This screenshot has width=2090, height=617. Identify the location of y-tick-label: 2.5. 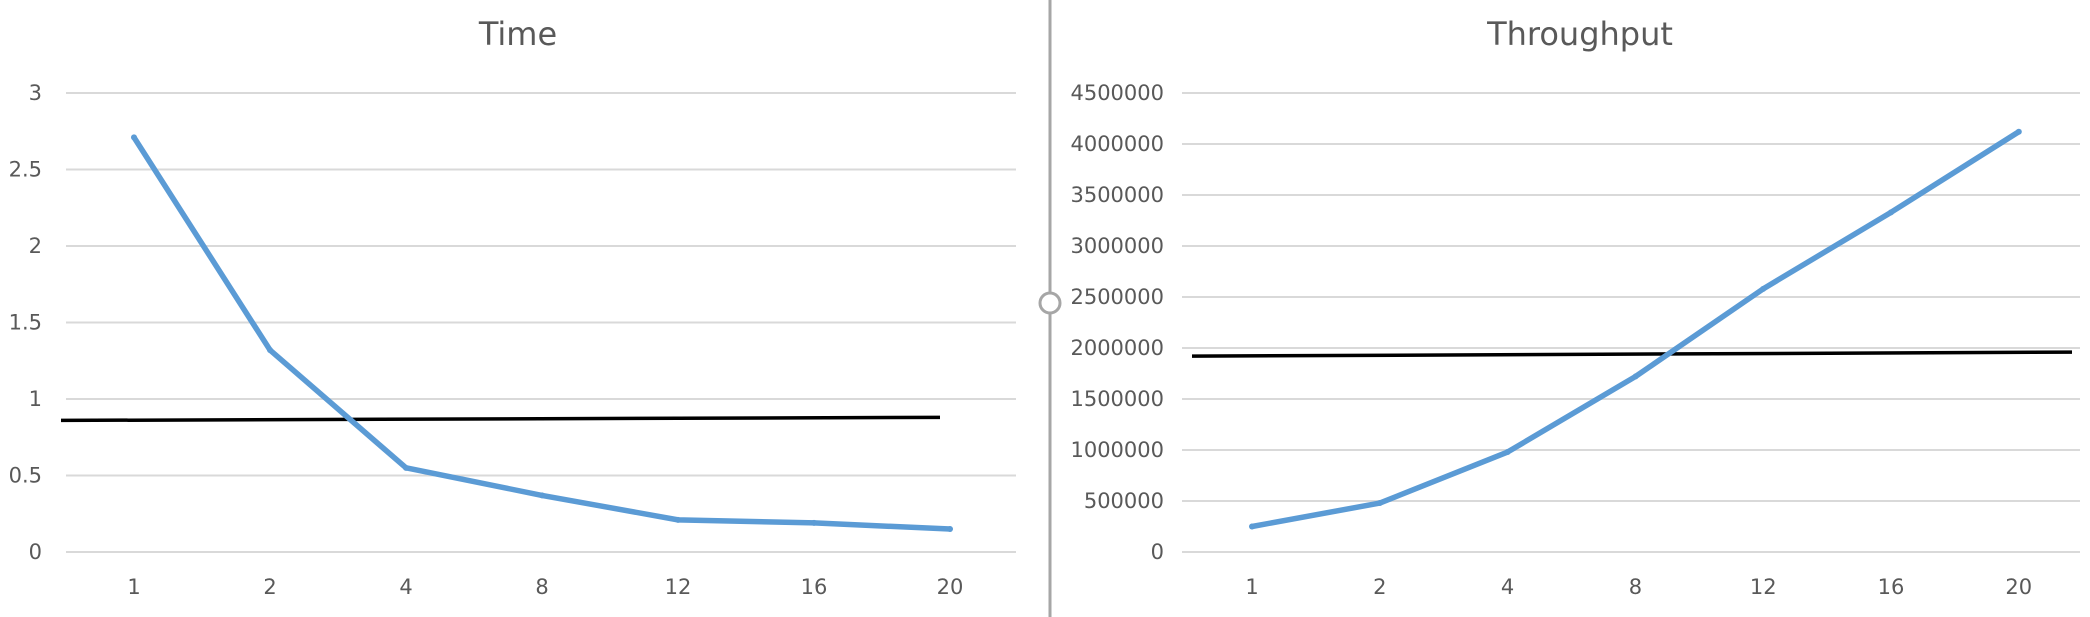
(25, 170).